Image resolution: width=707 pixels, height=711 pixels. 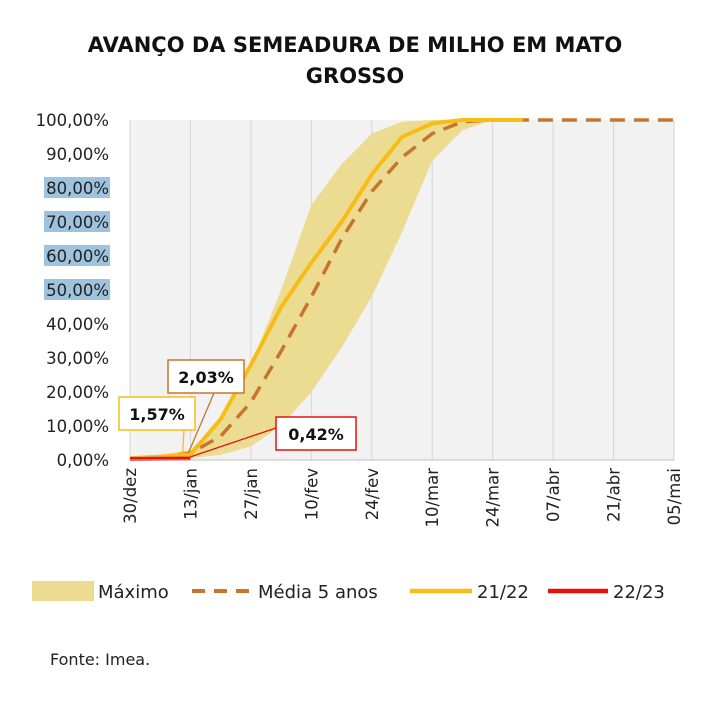 I want to click on y-tick-label: 60,00%, so click(x=77, y=256).